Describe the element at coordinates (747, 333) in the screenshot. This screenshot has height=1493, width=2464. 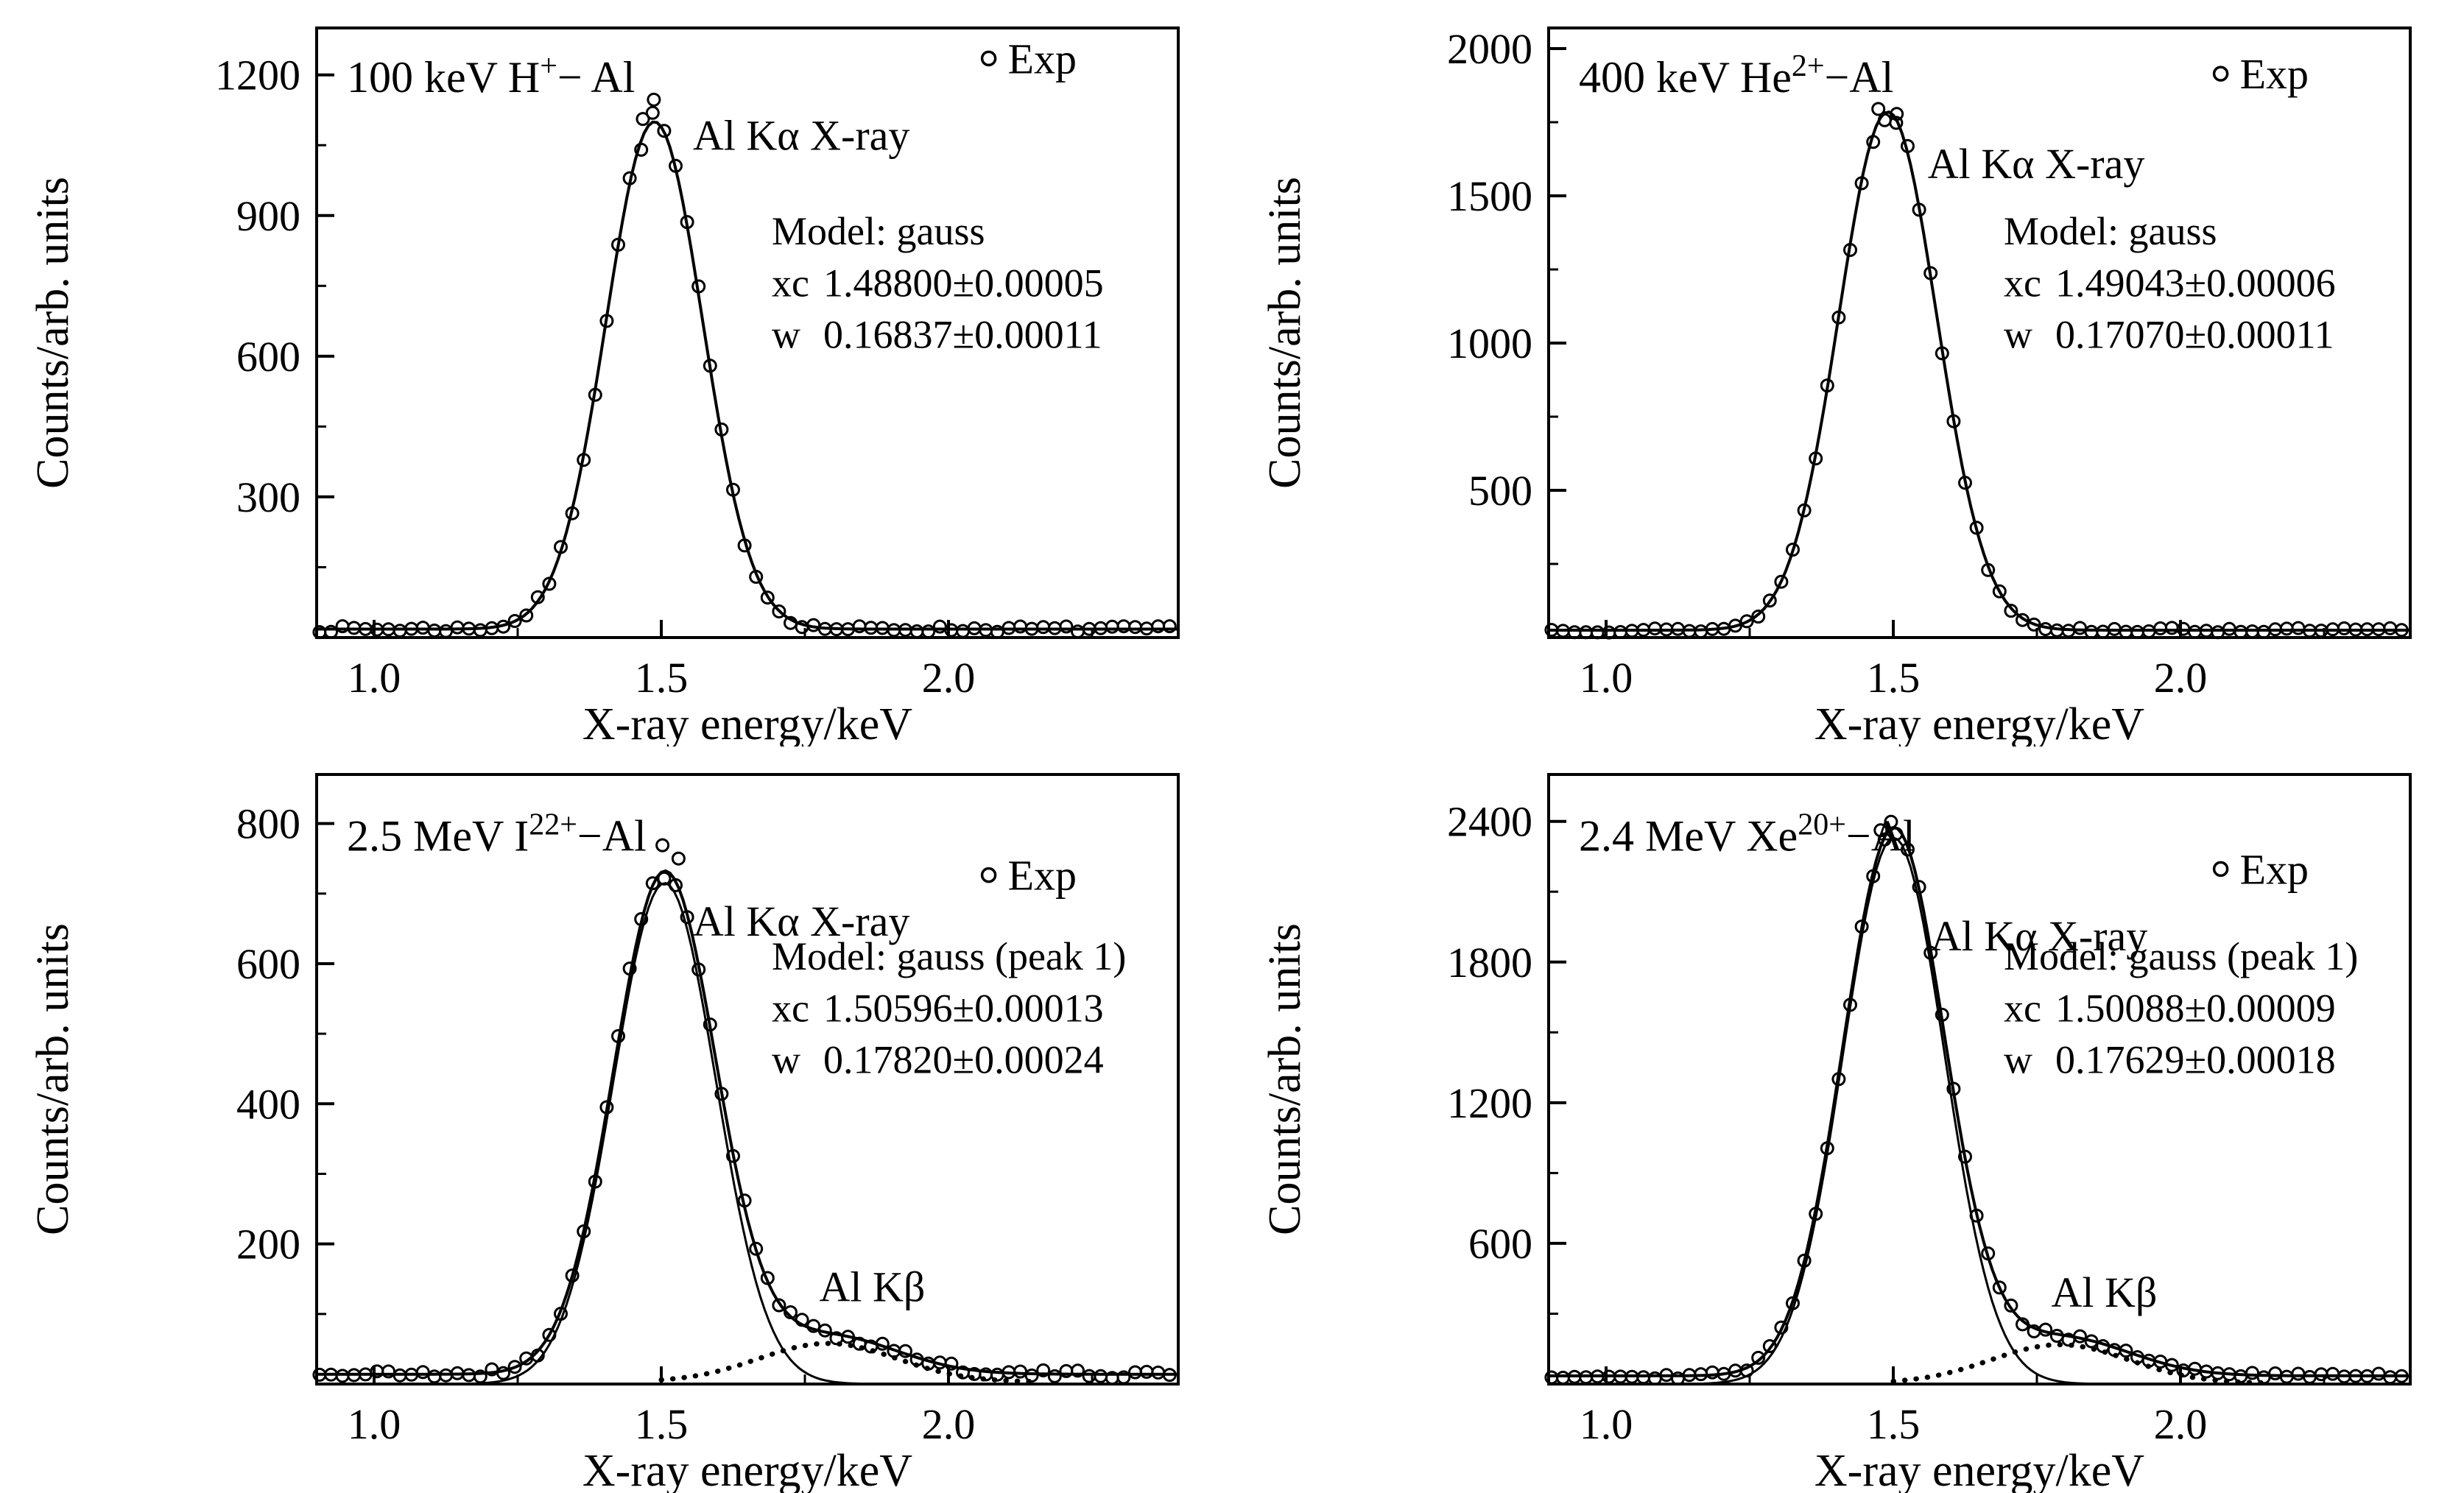
I see `plot-box` at that location.